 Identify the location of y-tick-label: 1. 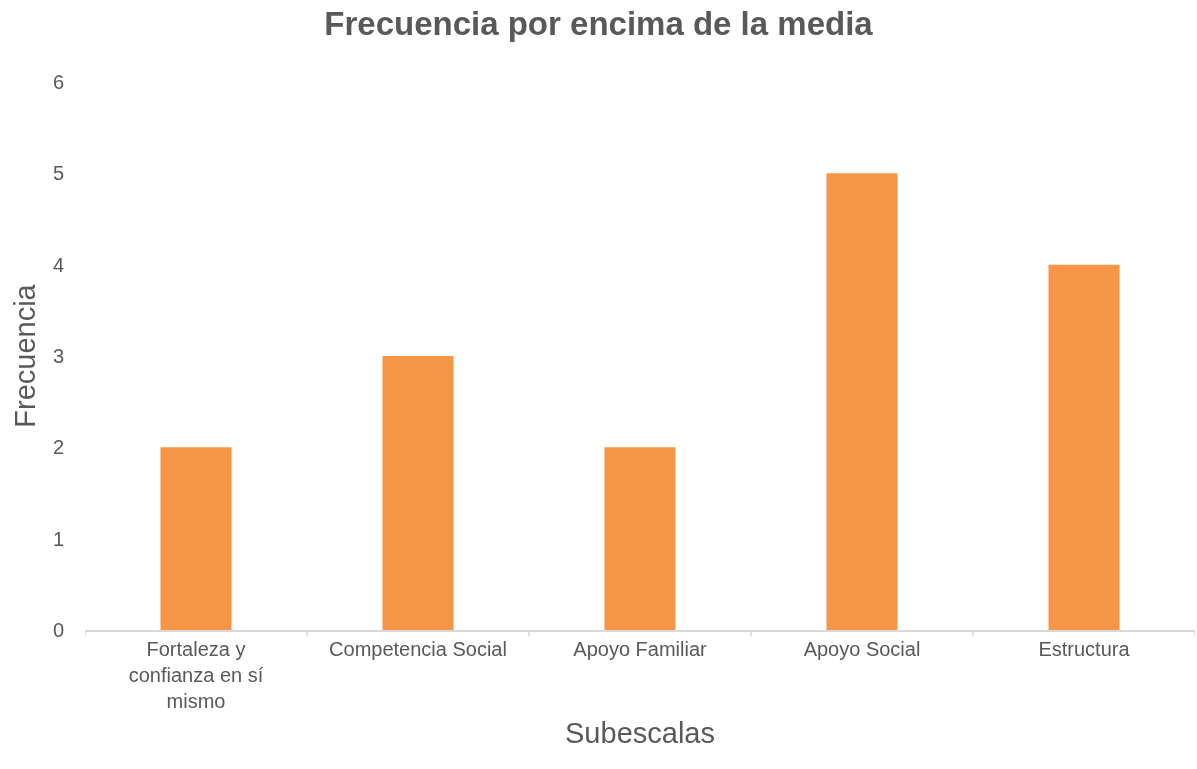
(58, 538).